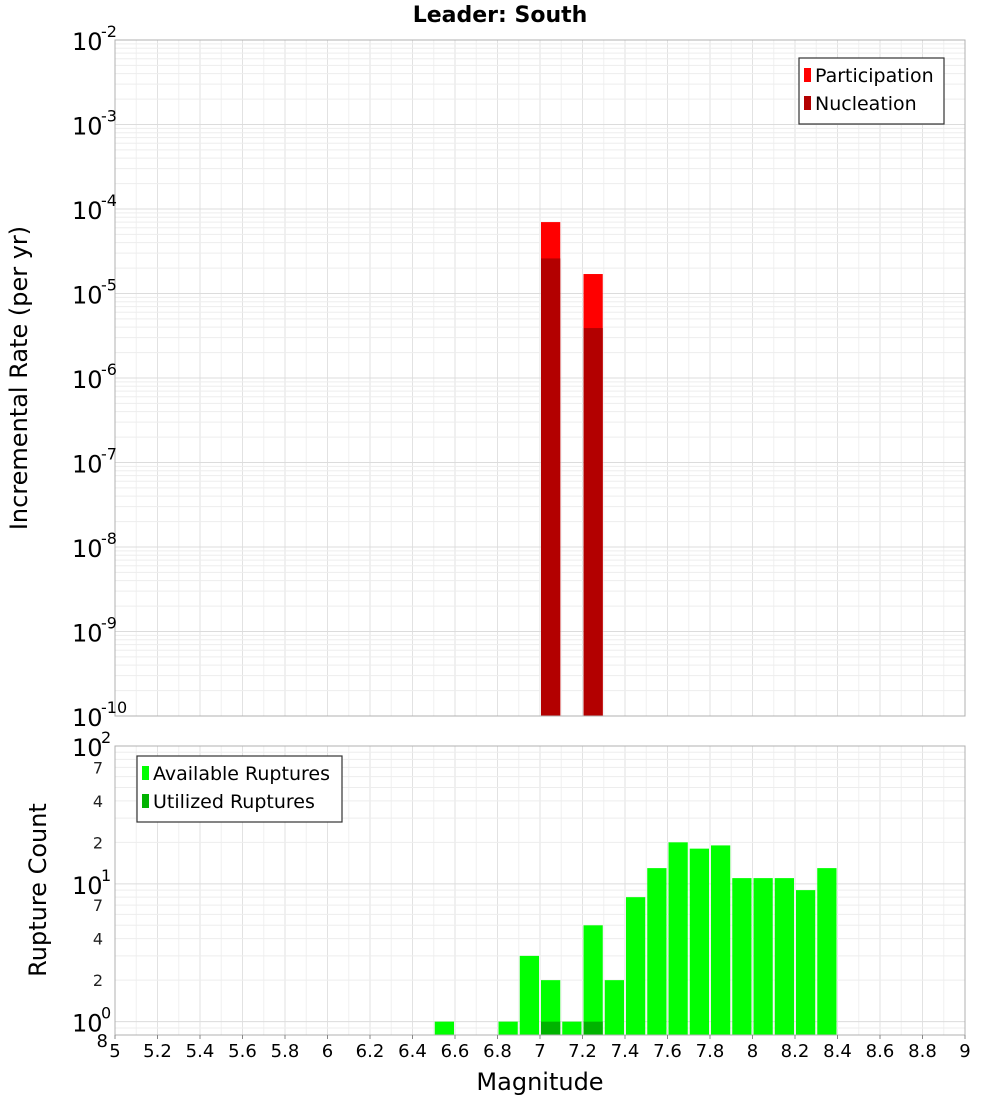  I want to click on bottom-y-minor-tick-label: 8, so click(102, 1041).